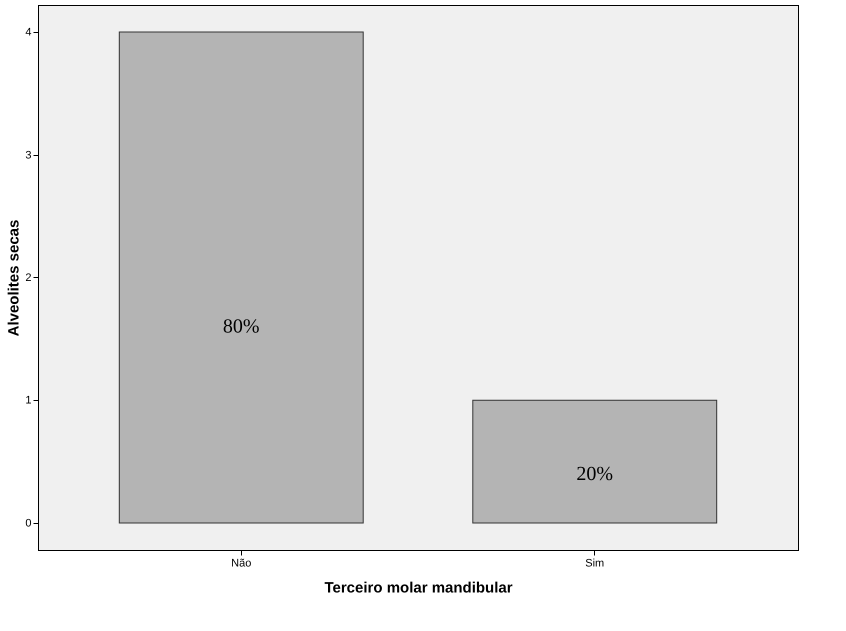 This screenshot has width=846, height=631. What do you see at coordinates (594, 564) in the screenshot?
I see `x-tick-label: Sim` at bounding box center [594, 564].